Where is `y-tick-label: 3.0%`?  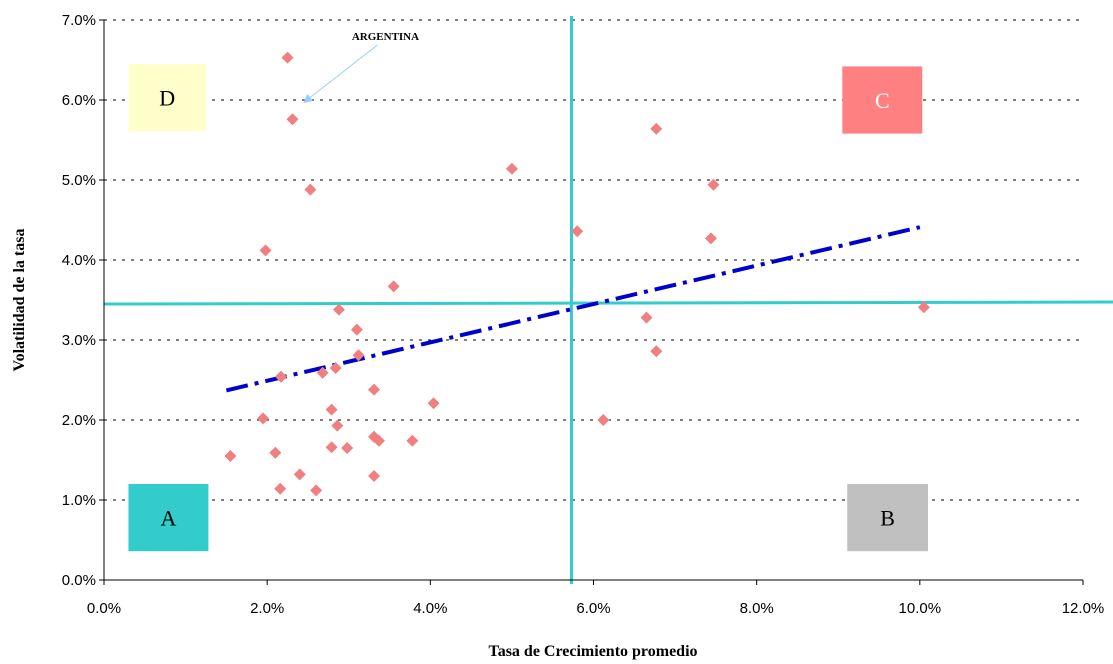 y-tick-label: 3.0% is located at coordinates (79, 340).